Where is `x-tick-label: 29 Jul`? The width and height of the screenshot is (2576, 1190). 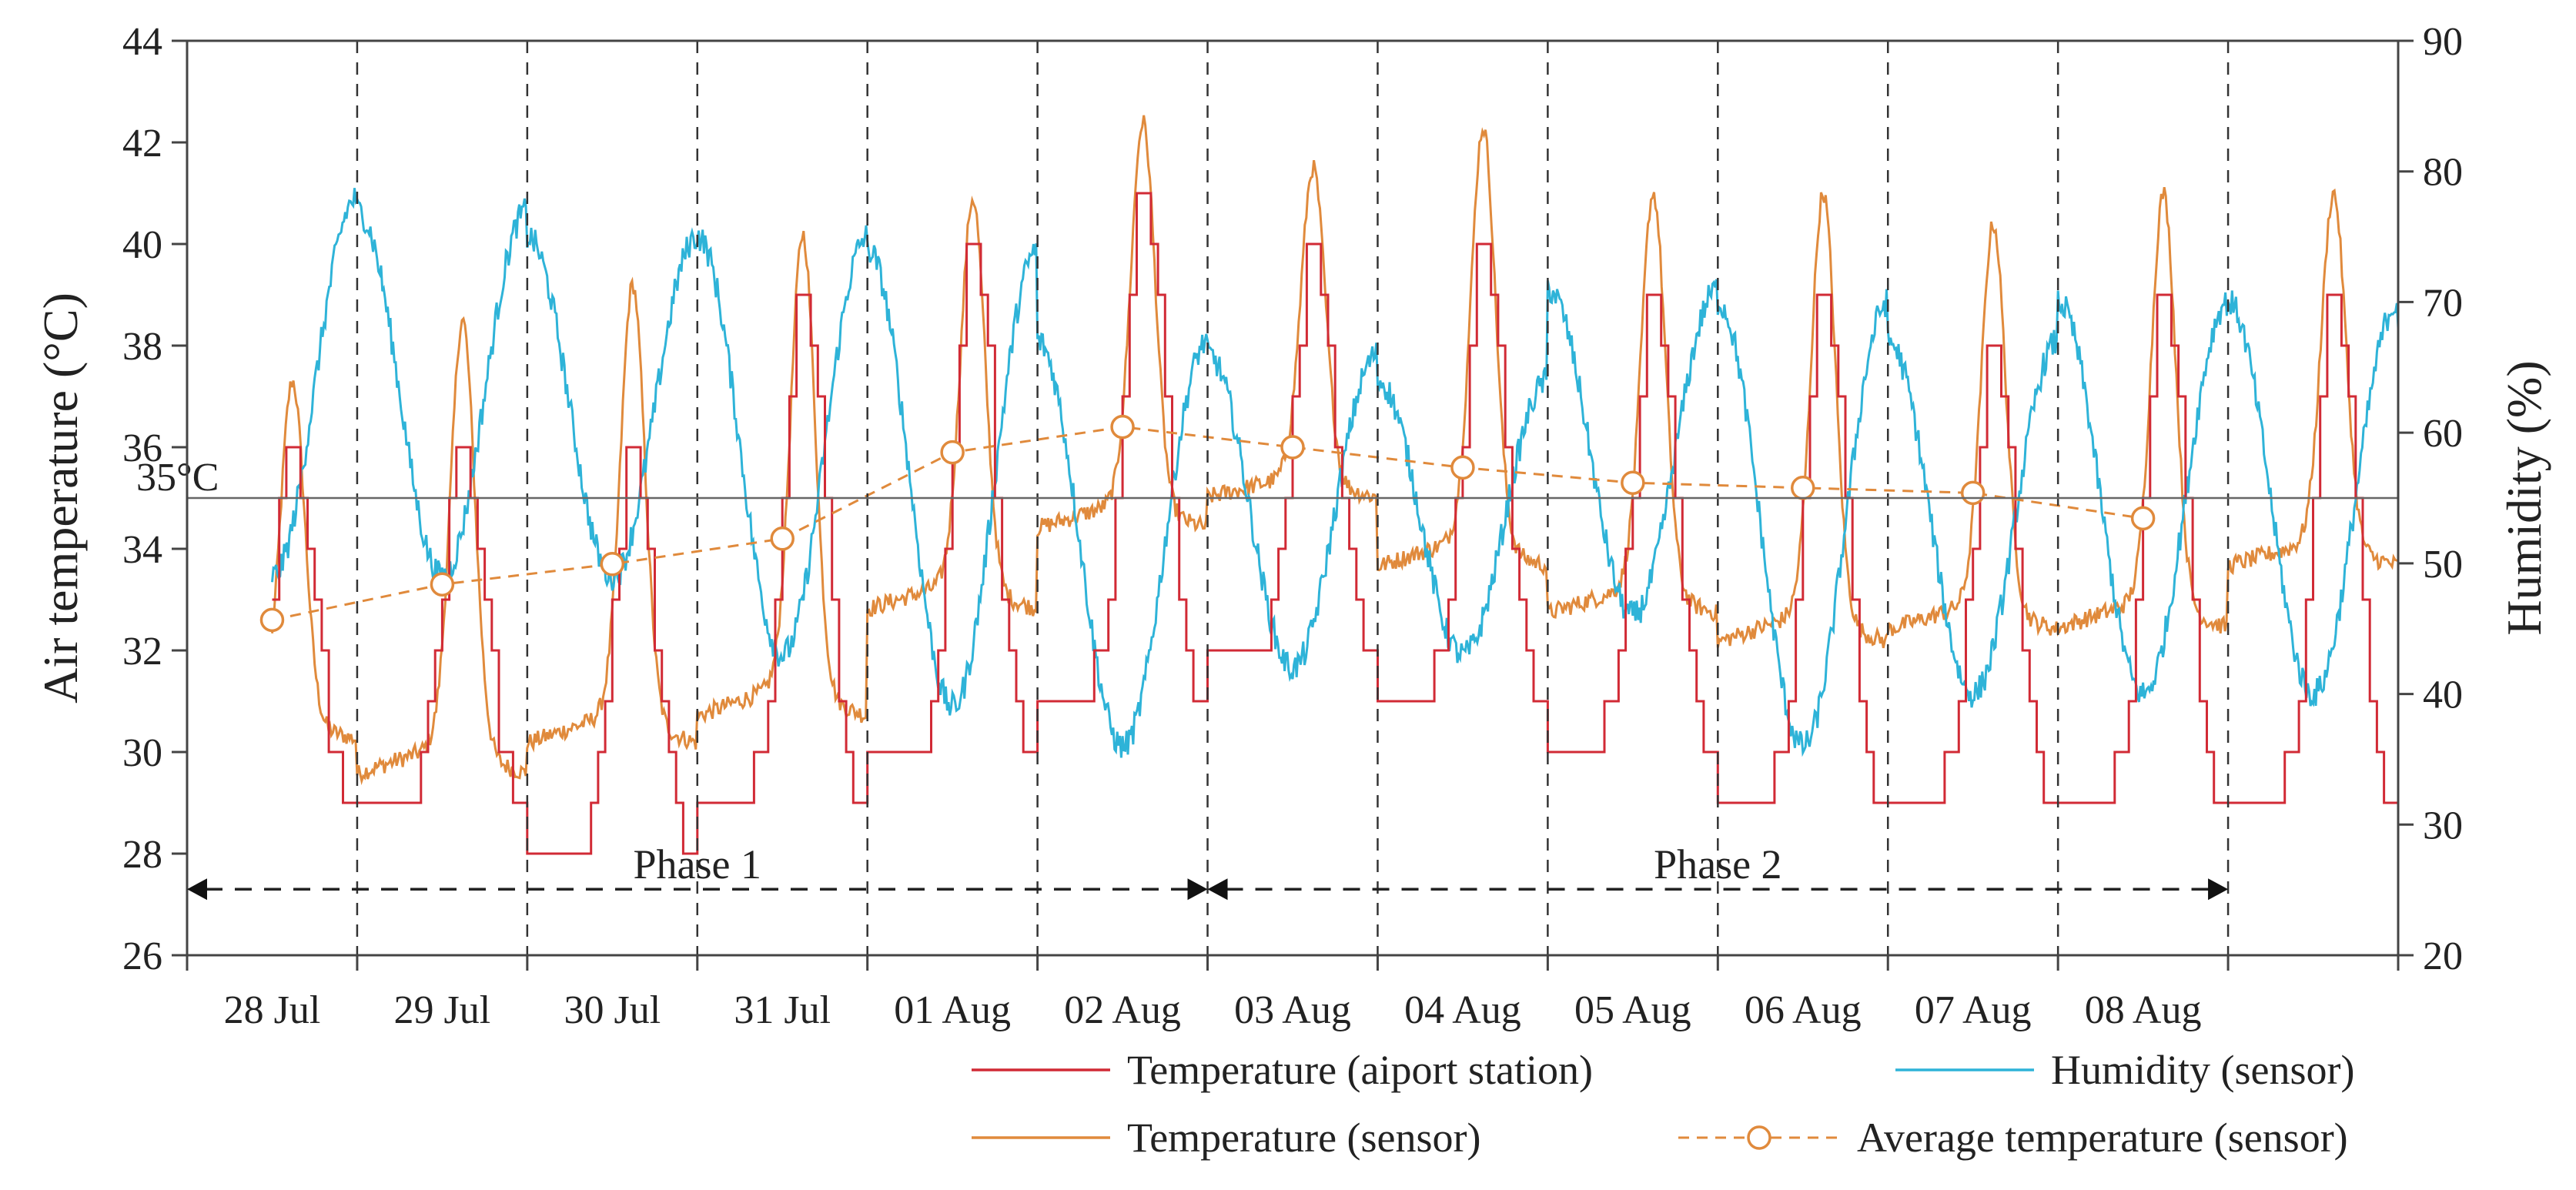 x-tick-label: 29 Jul is located at coordinates (443, 1010).